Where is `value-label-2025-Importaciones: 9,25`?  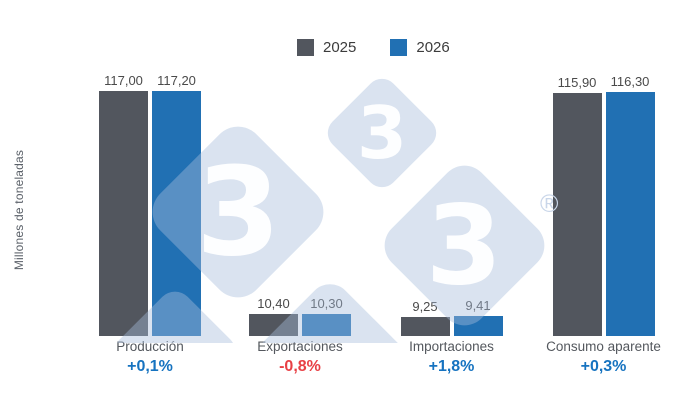 value-label-2025-Importaciones: 9,25 is located at coordinates (425, 306).